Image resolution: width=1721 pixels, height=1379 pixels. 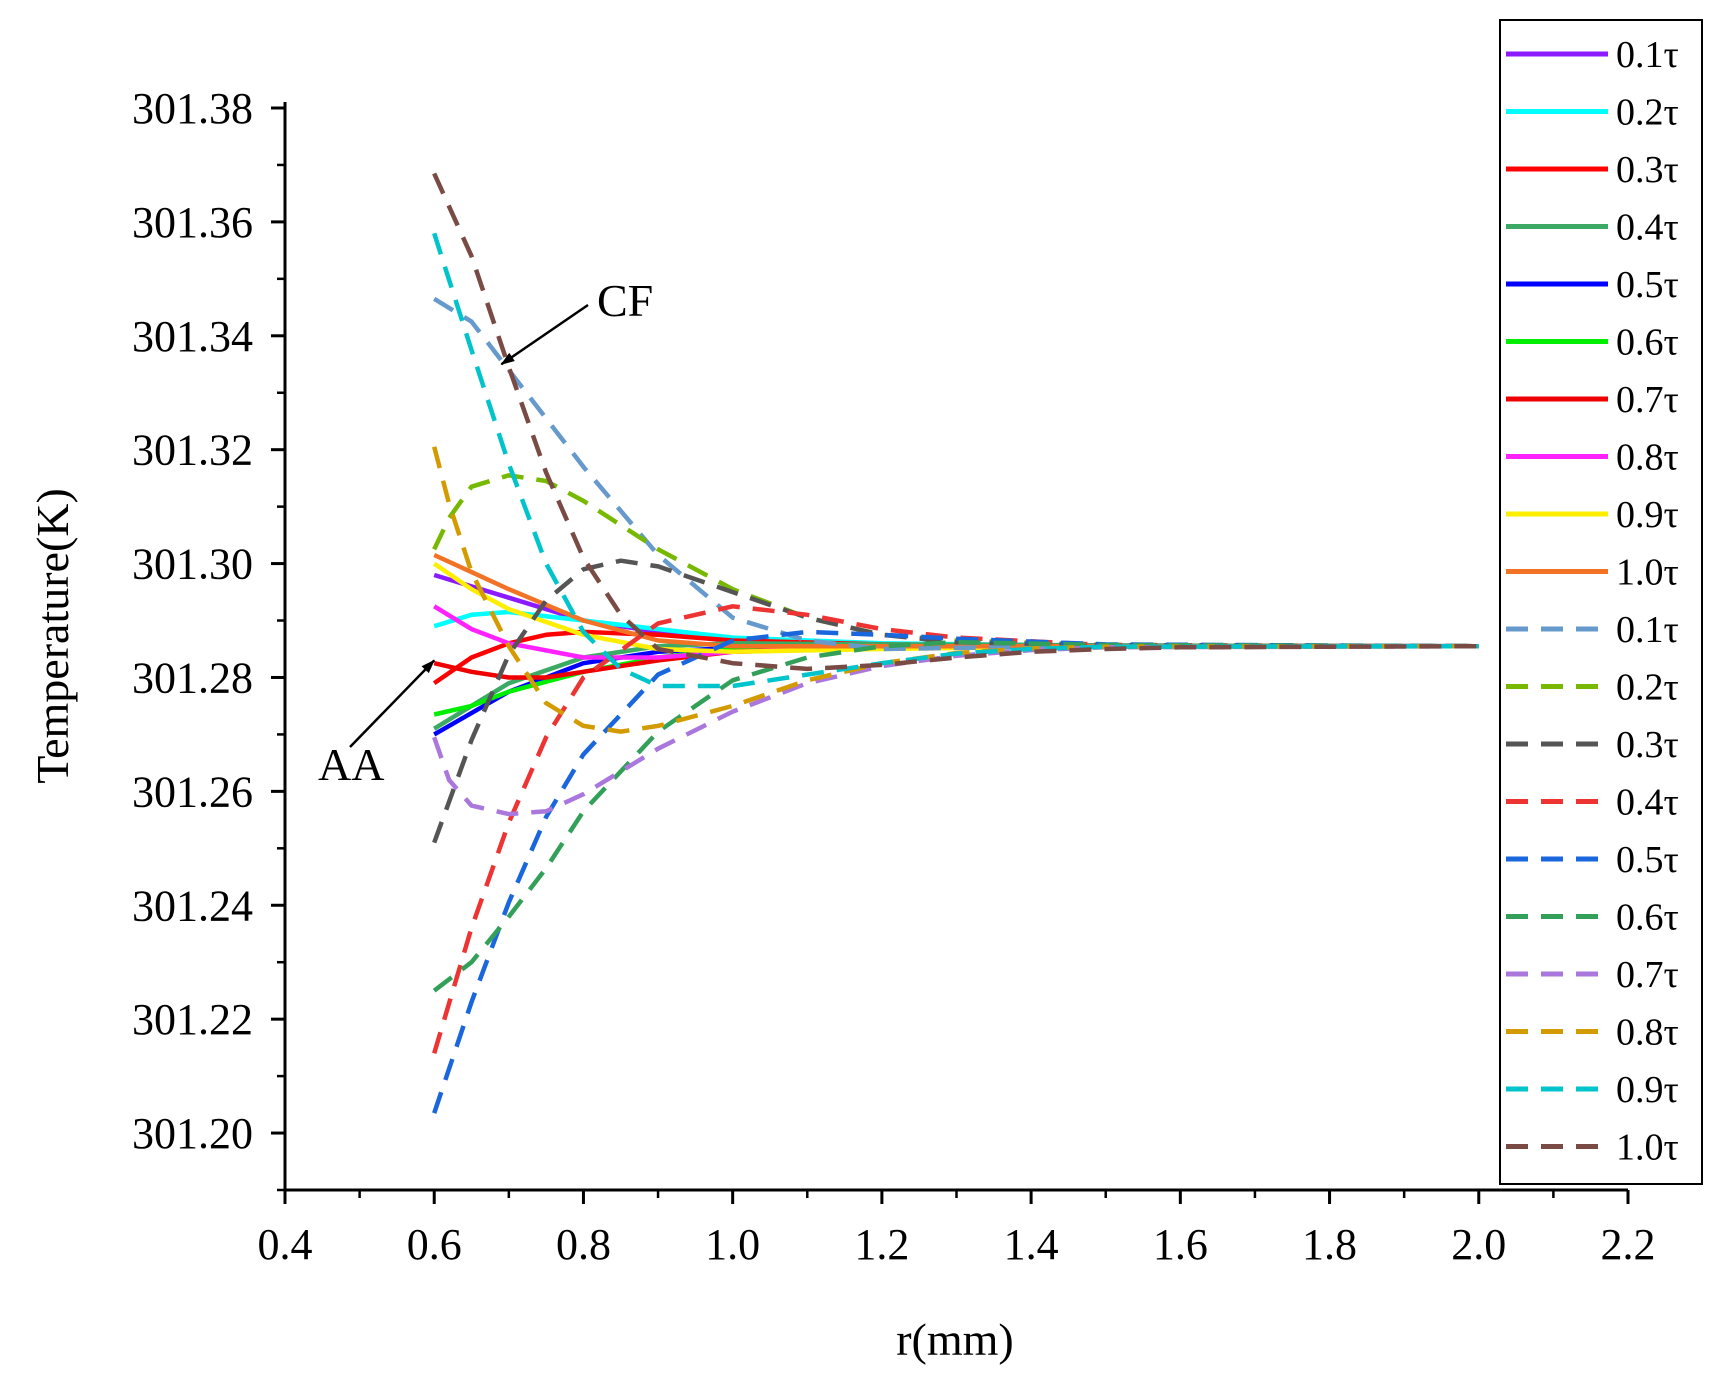 I want to click on y-tick-label: 301.20, so click(x=192, y=1133).